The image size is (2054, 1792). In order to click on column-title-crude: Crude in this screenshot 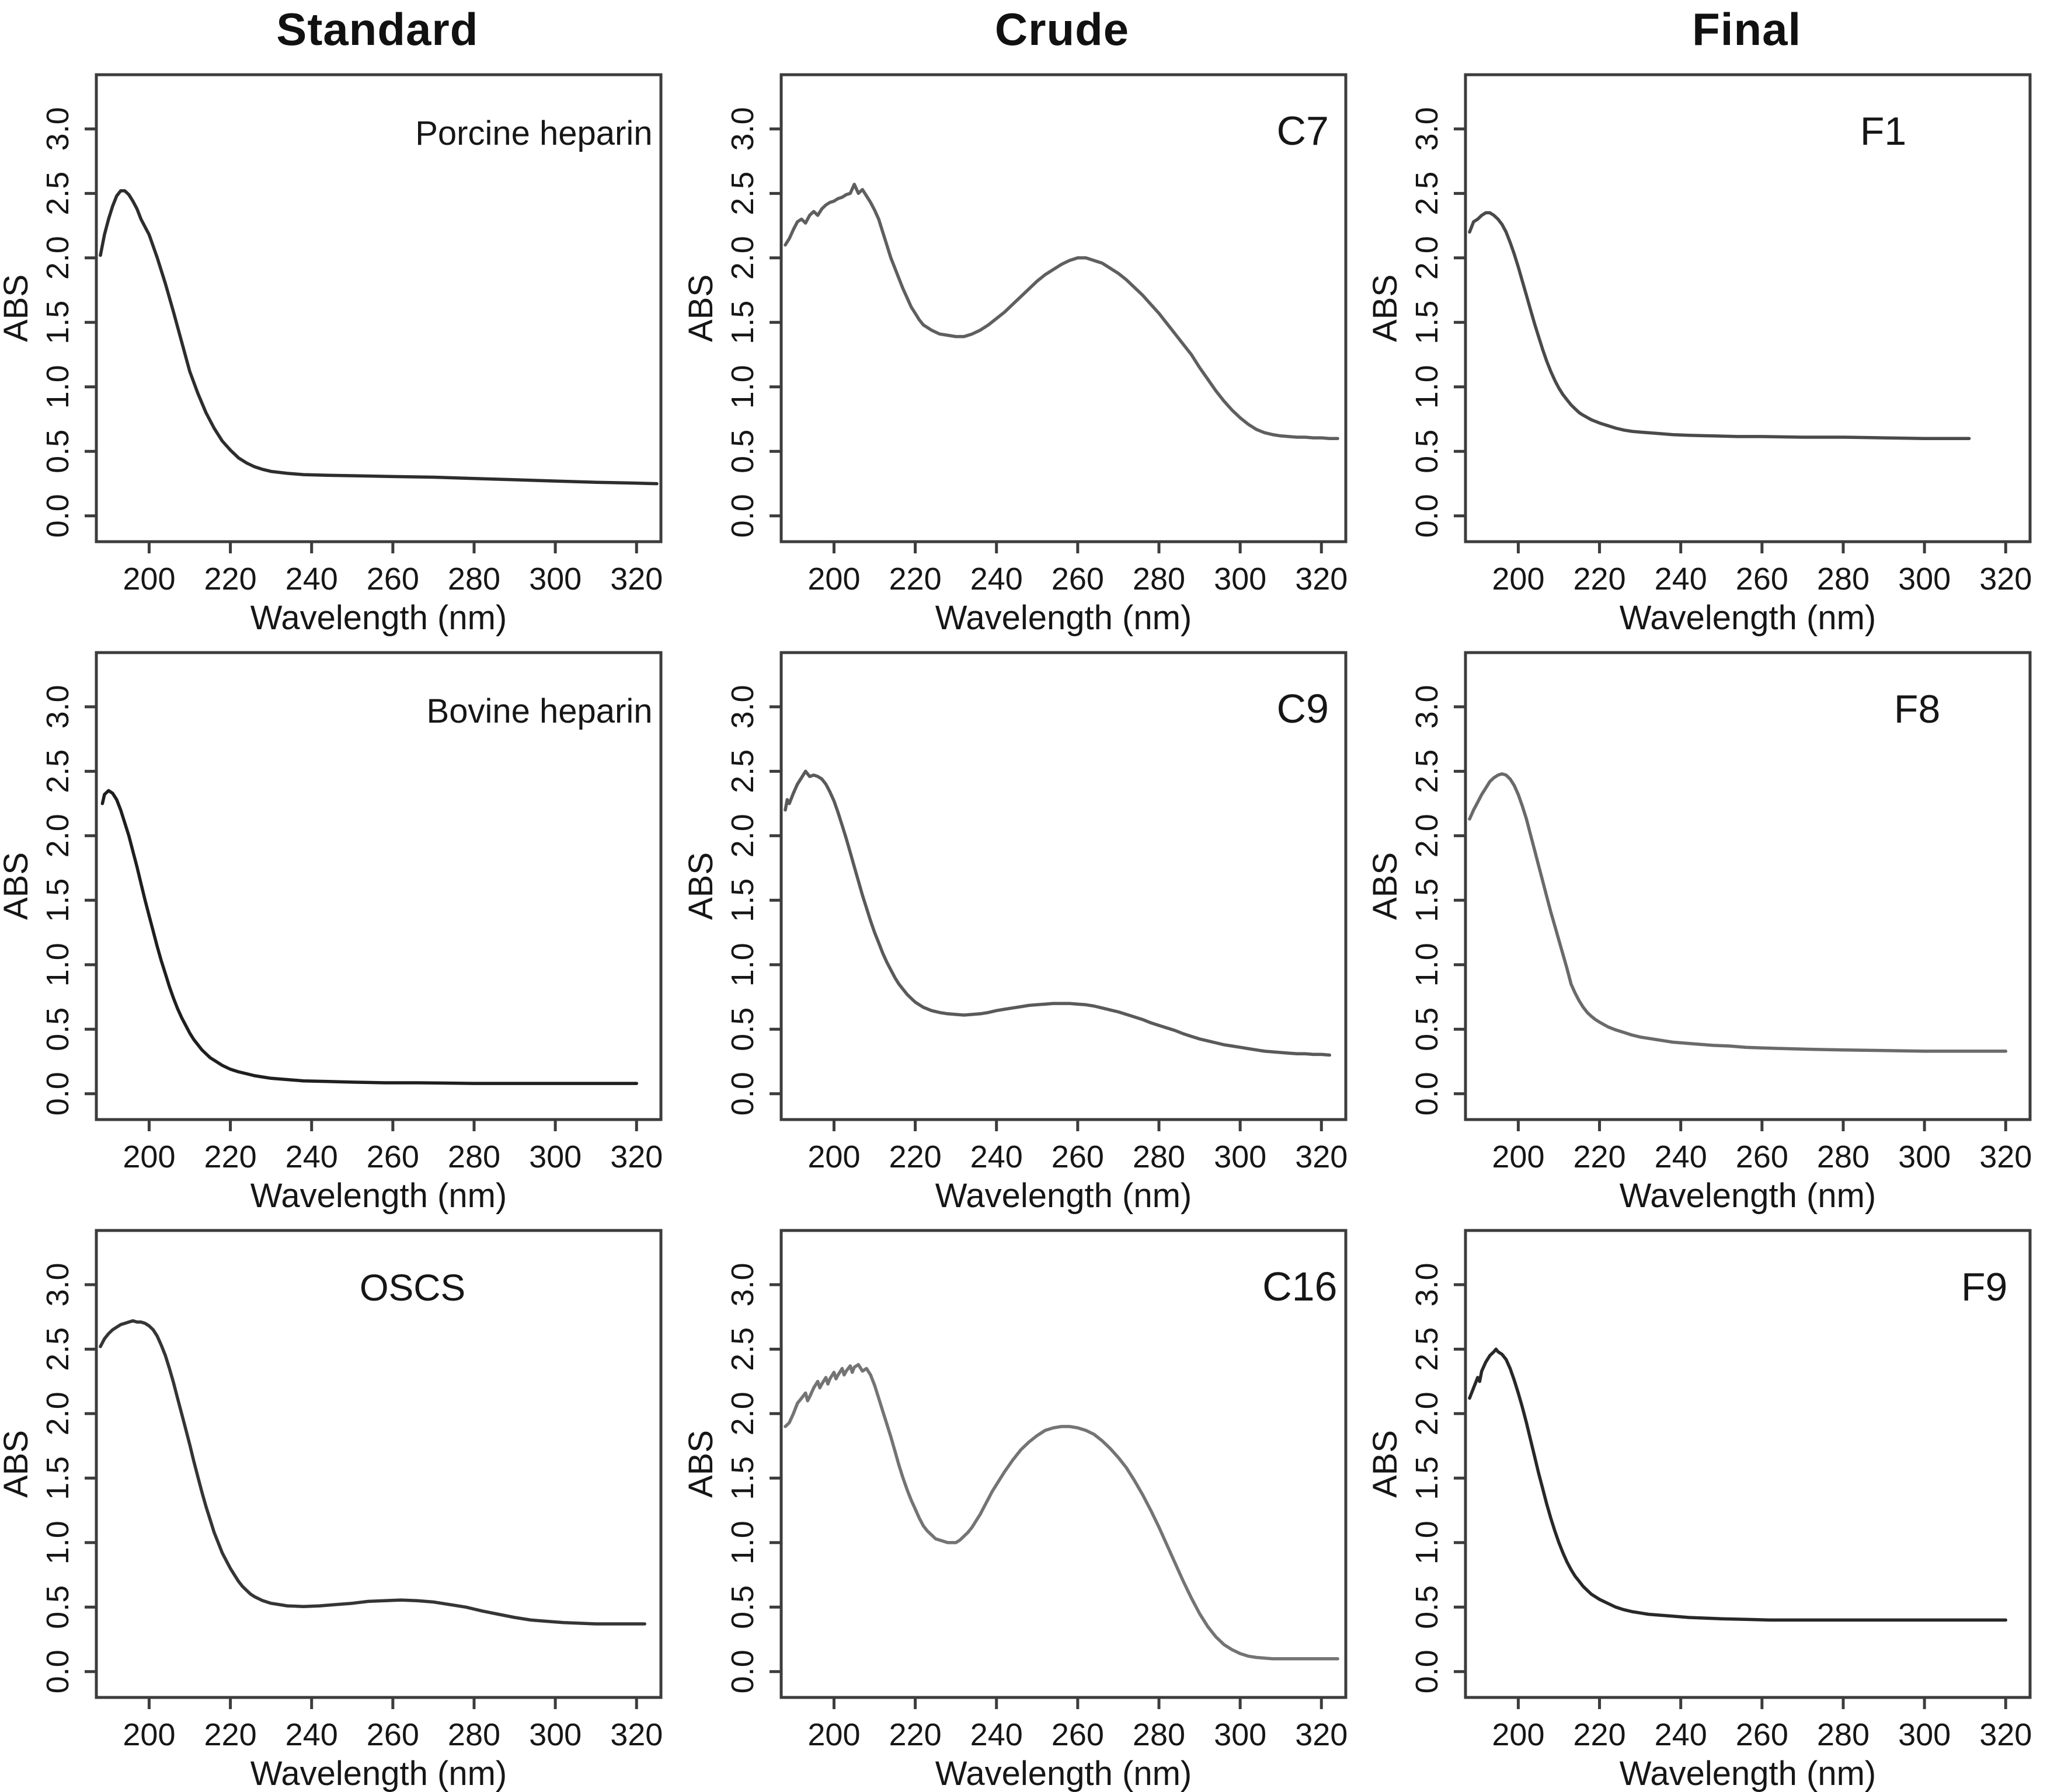, I will do `click(1062, 29)`.